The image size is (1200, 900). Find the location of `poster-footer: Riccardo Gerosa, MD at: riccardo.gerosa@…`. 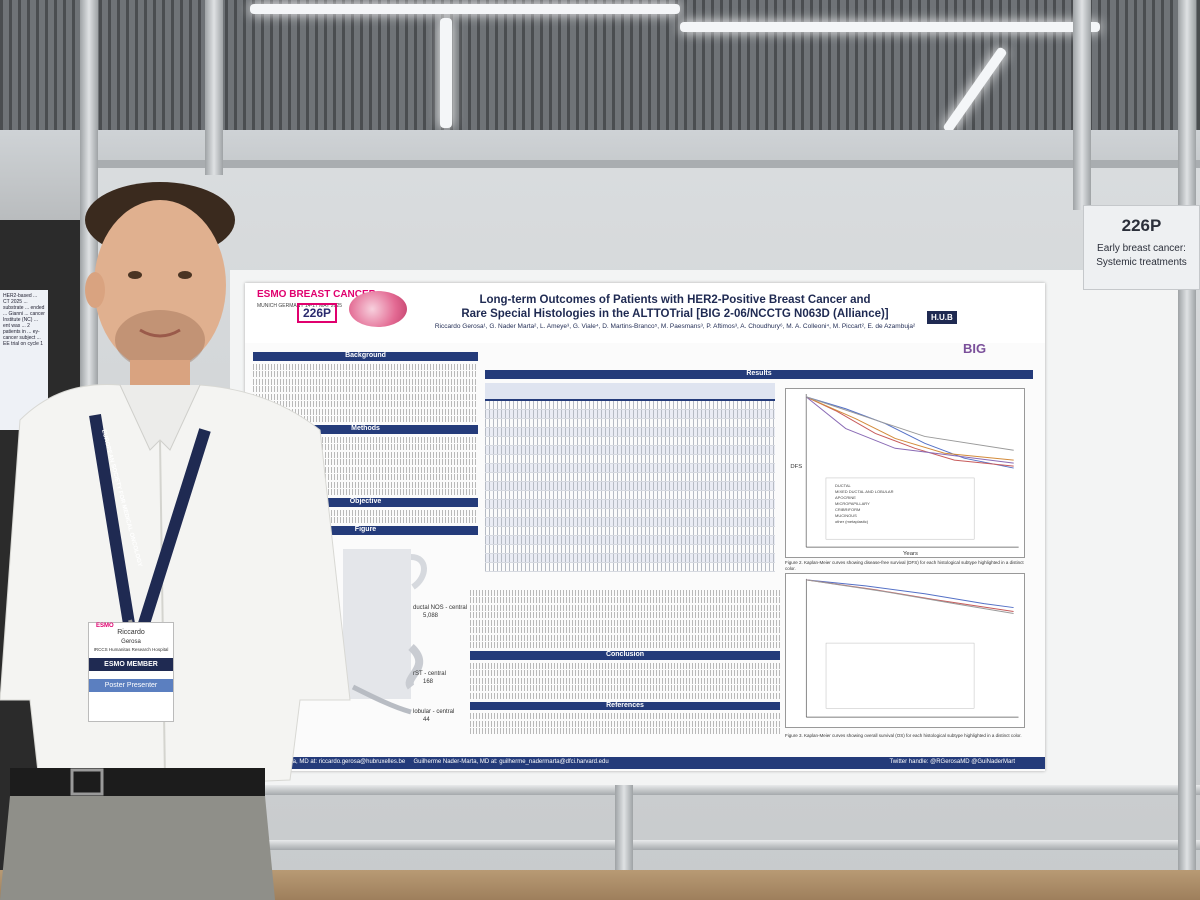

poster-footer: Riccardo Gerosa, MD at: riccardo.gerosa@… is located at coordinates (645, 763).